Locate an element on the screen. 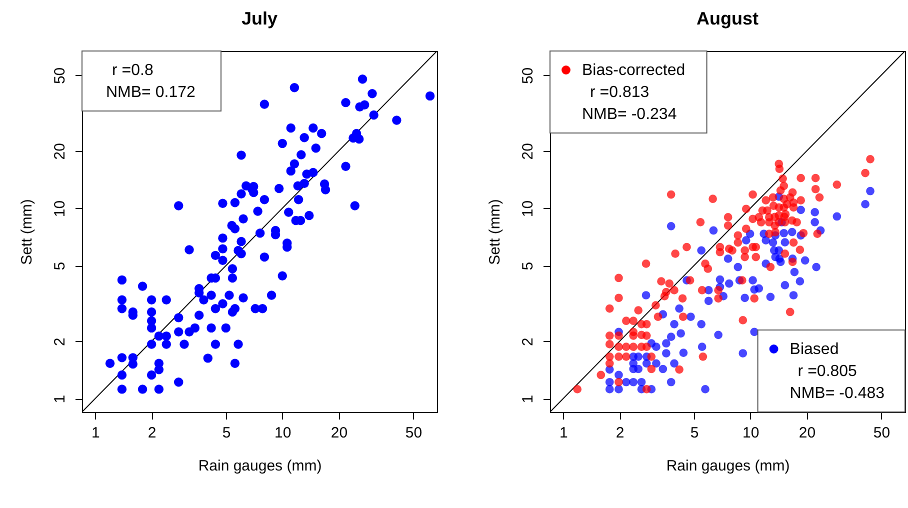 The width and height of the screenshot is (908, 508). annotation: NMB= -0.483 is located at coordinates (837, 393).